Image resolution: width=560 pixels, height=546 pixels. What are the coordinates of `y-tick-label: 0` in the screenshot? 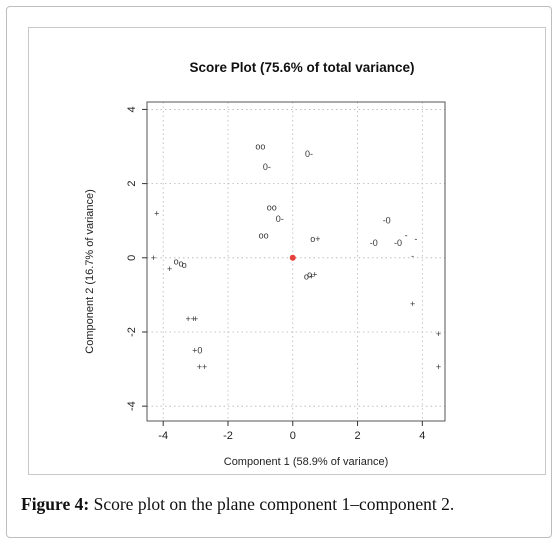 It's located at (132, 258).